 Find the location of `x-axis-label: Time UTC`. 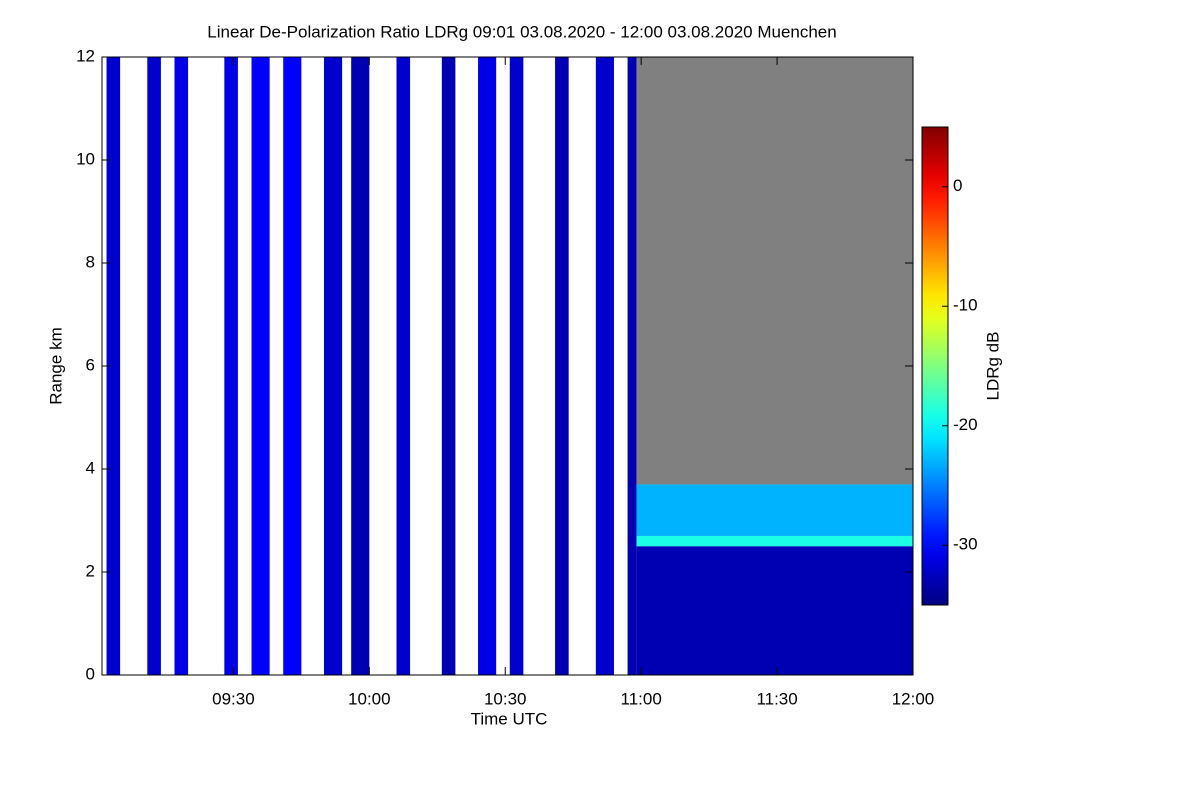

x-axis-label: Time UTC is located at coordinates (509, 718).